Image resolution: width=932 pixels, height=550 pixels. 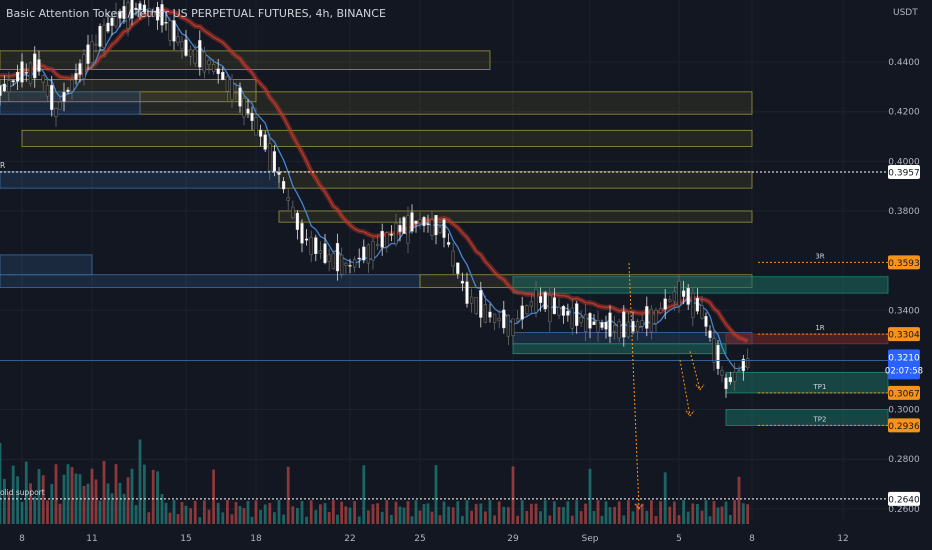 What do you see at coordinates (904, 174) in the screenshot?
I see `price-tag-label: 0.3957` at bounding box center [904, 174].